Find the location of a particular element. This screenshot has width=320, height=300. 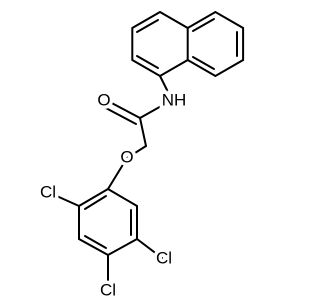

atom-label: NH is located at coordinates (174, 99).